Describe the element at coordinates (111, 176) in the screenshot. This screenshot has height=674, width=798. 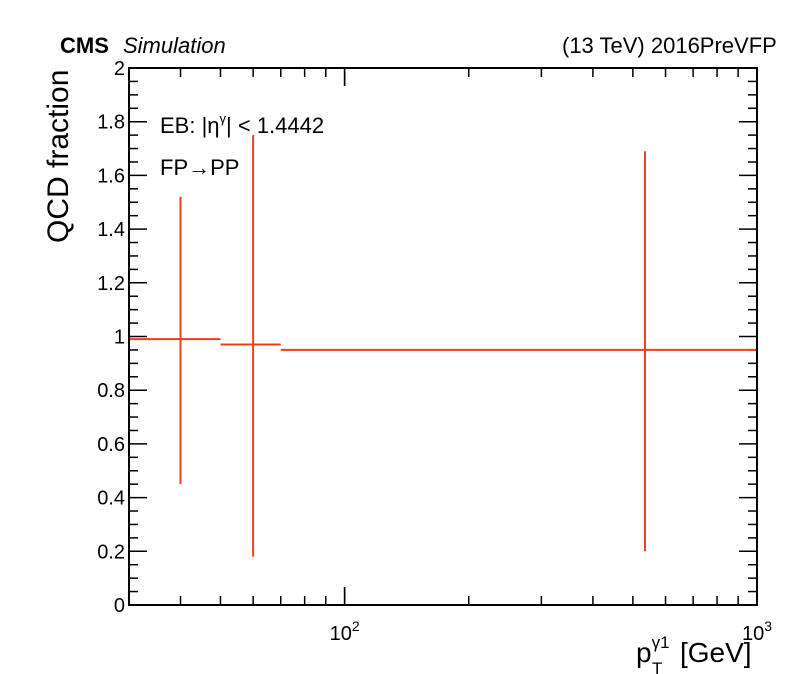
I see `y-tick-label: 1.6` at that location.